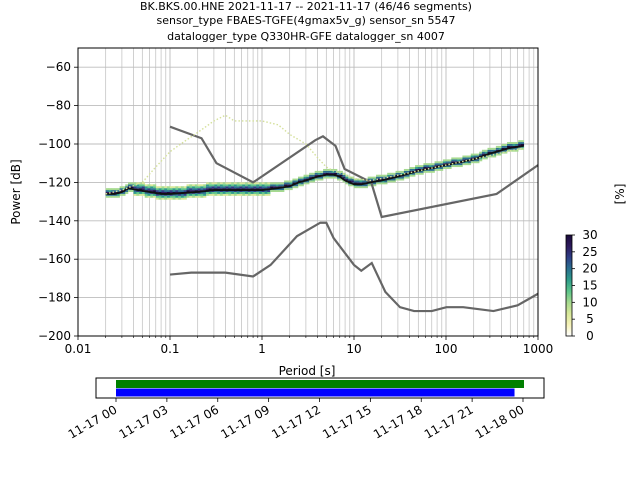 Image resolution: width=640 pixels, height=480 pixels. Describe the element at coordinates (590, 319) in the screenshot. I see `colorbar-tick-label: 5` at that location.